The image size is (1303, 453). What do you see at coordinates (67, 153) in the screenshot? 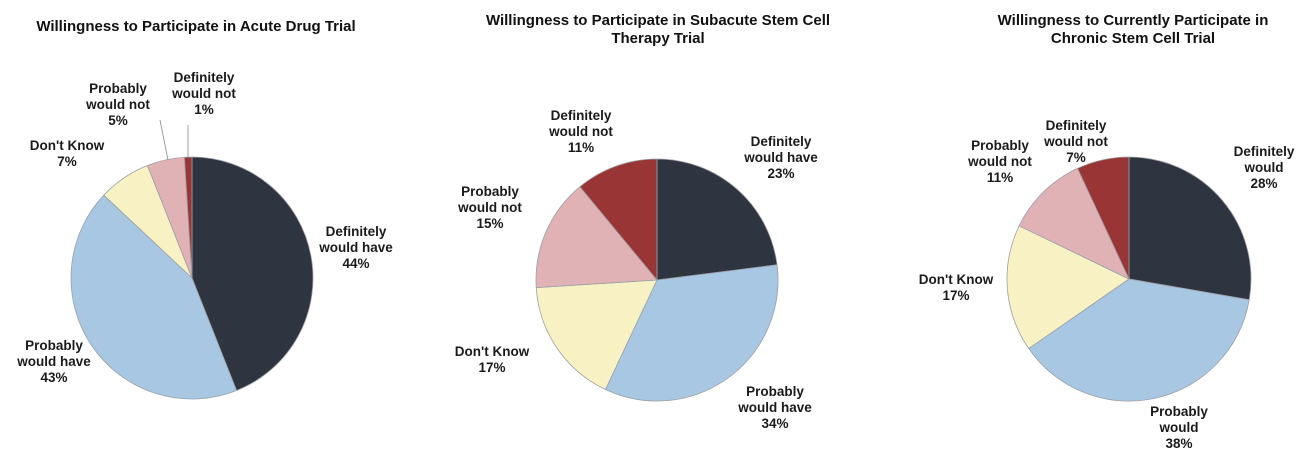
I see `slice-label: Don't Know 7%` at bounding box center [67, 153].